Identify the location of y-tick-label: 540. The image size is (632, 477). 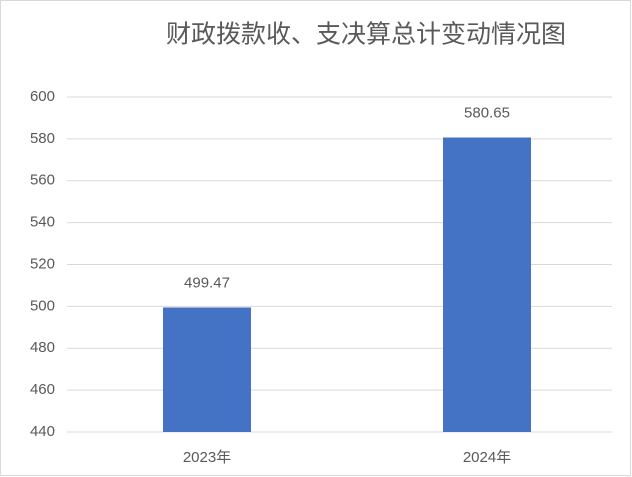
(42, 222).